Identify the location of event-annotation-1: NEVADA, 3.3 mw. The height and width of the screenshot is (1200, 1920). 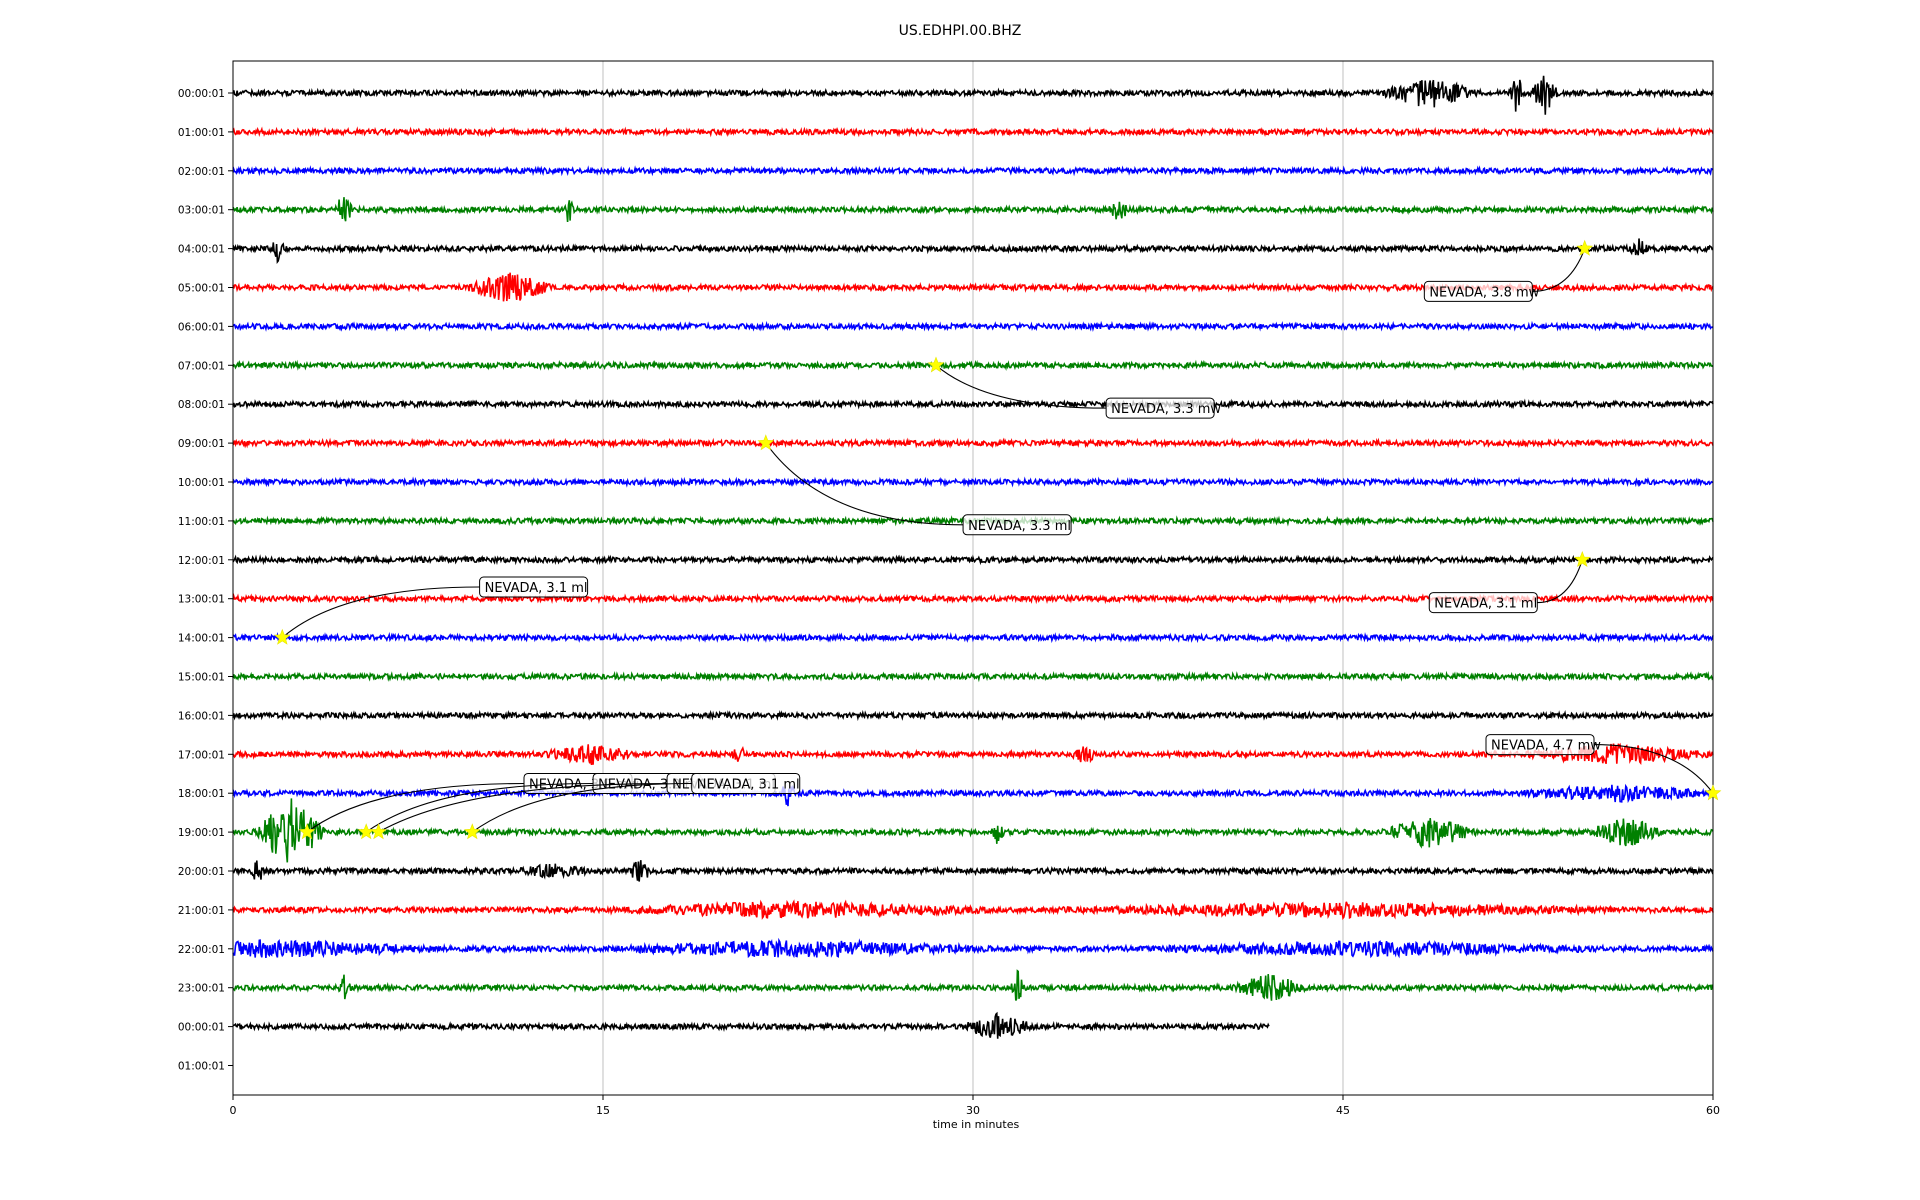
(1074, 387).